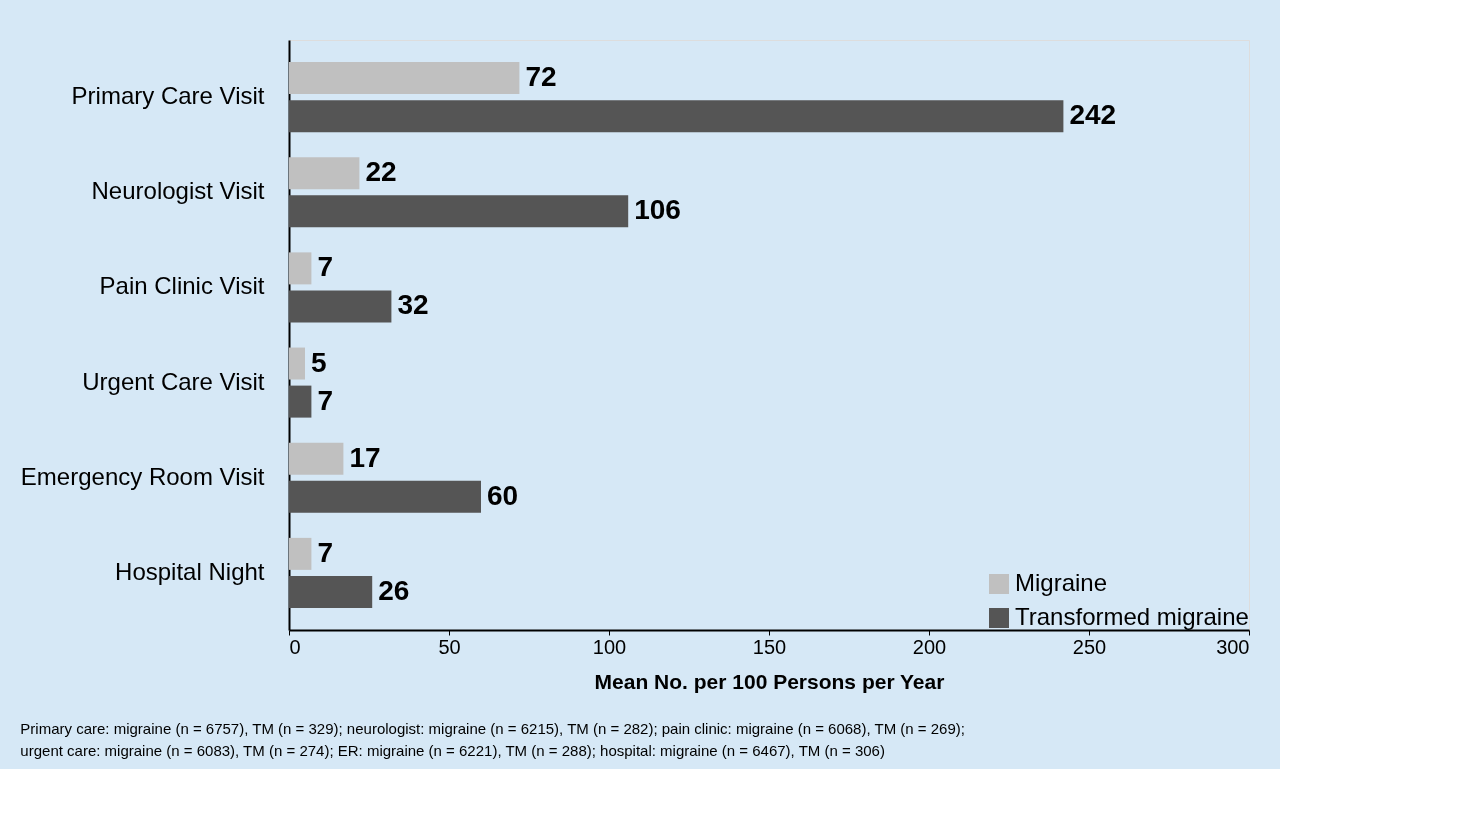 Image resolution: width=1468 pixels, height=821 pixels. What do you see at coordinates (1093, 115) in the screenshot?
I see `data-label: 242` at bounding box center [1093, 115].